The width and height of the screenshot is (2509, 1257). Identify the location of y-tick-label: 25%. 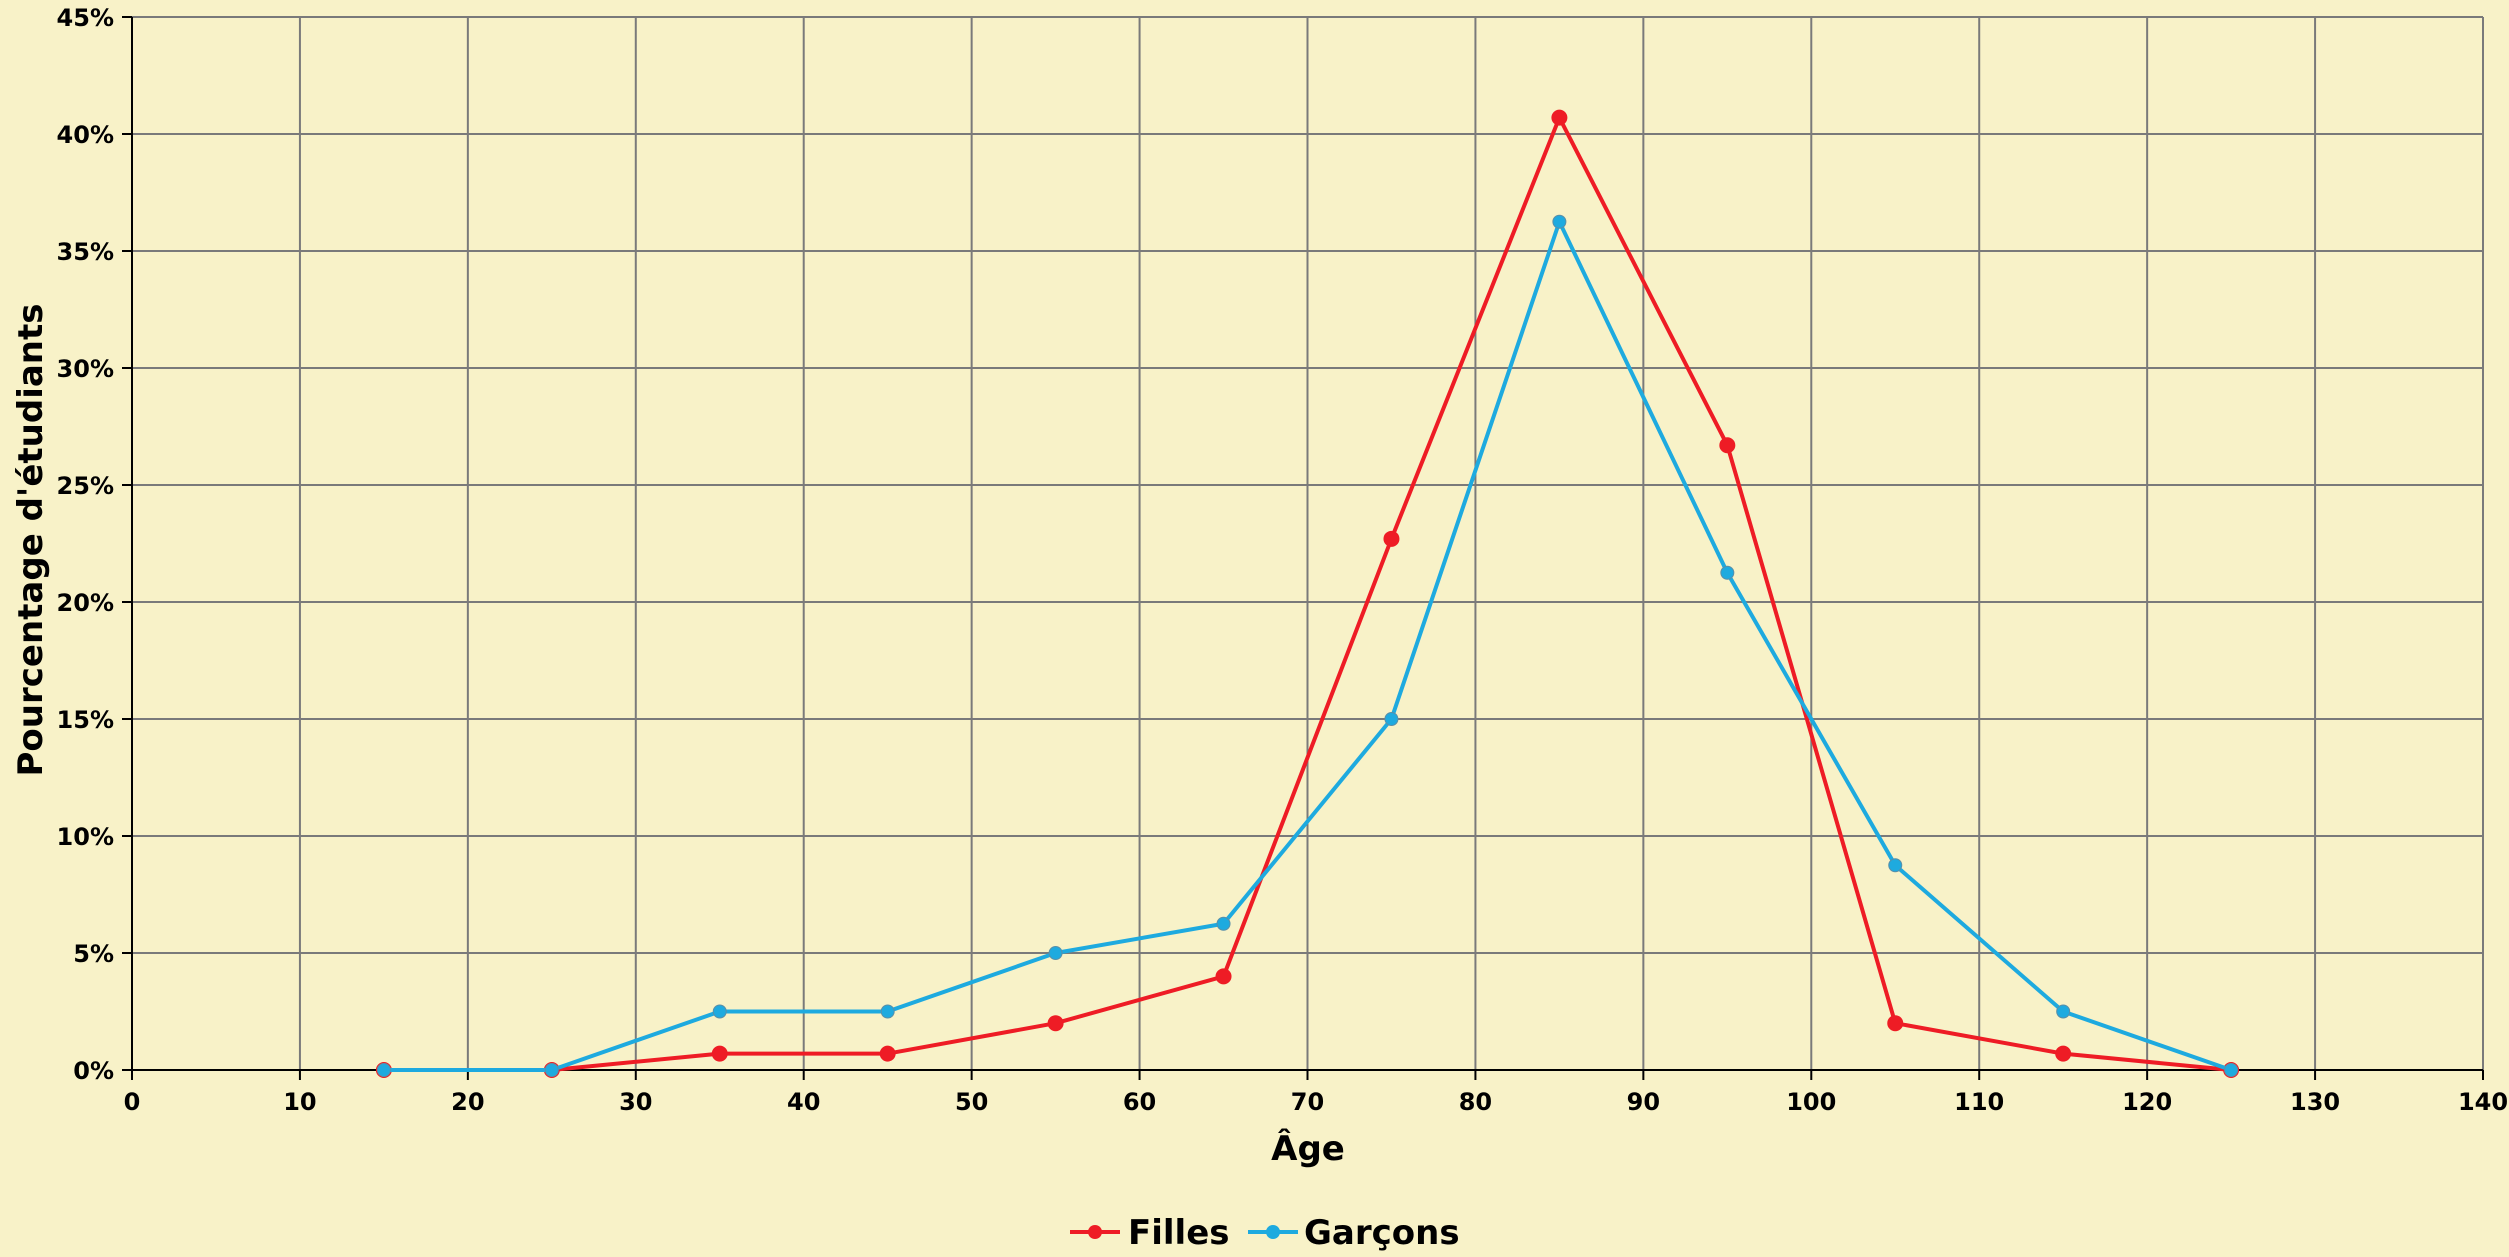
(85, 486).